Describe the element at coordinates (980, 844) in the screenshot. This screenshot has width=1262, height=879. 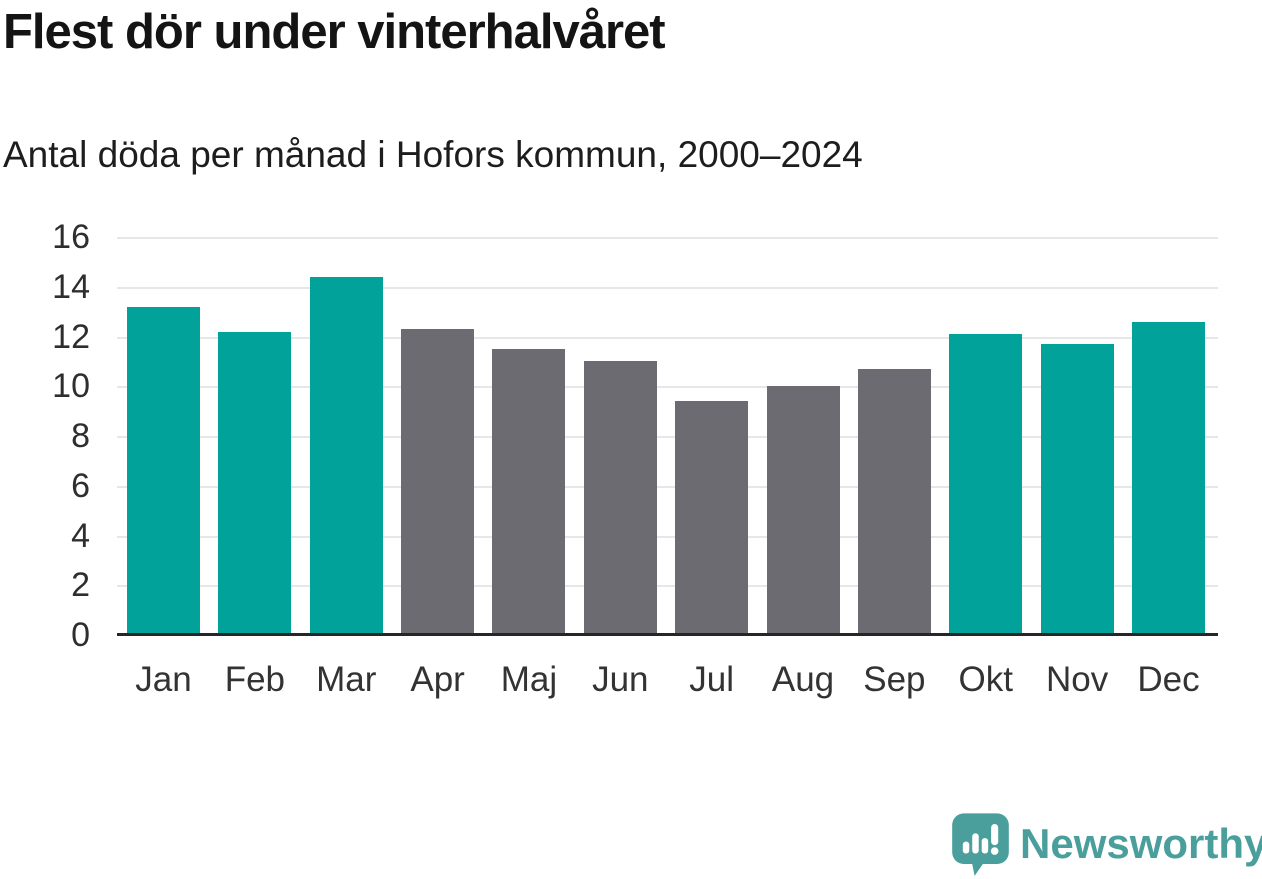
I see `newsworthy-bubble-icon` at that location.